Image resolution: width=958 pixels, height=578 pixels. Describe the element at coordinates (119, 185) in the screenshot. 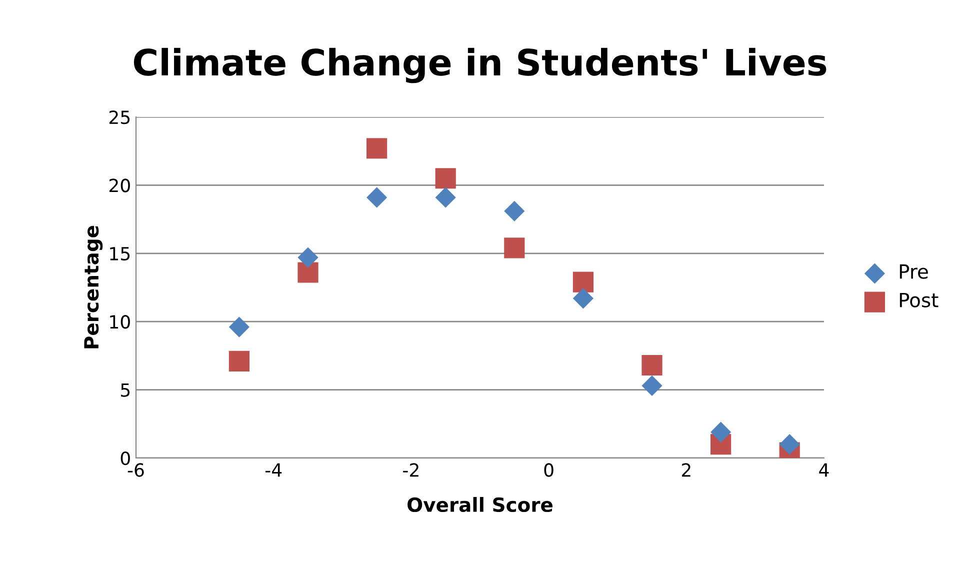

I see `y-tick-label: 20` at that location.